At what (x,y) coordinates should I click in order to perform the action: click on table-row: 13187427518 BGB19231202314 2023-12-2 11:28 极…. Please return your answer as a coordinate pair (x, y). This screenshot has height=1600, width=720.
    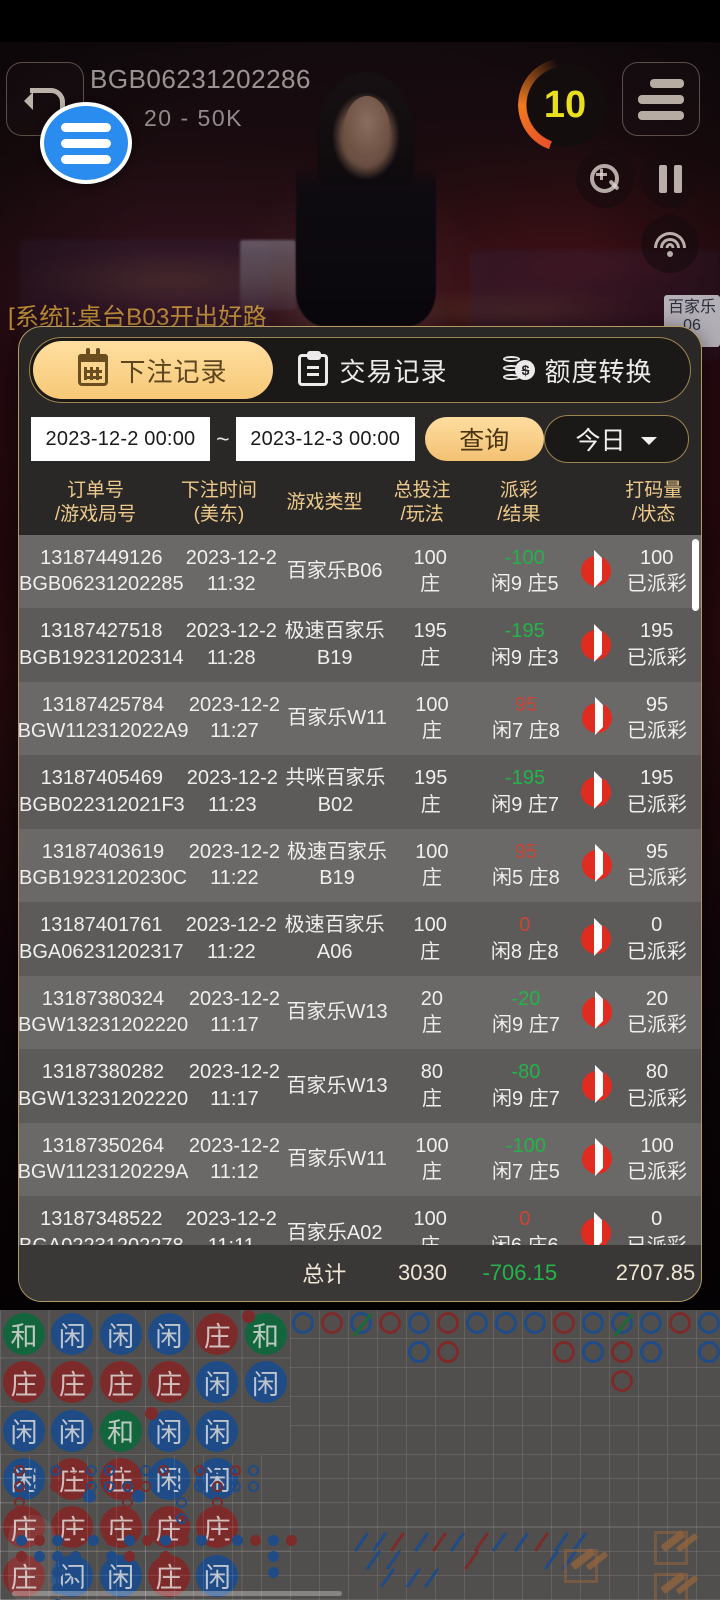
    Looking at the image, I should click on (360, 645).